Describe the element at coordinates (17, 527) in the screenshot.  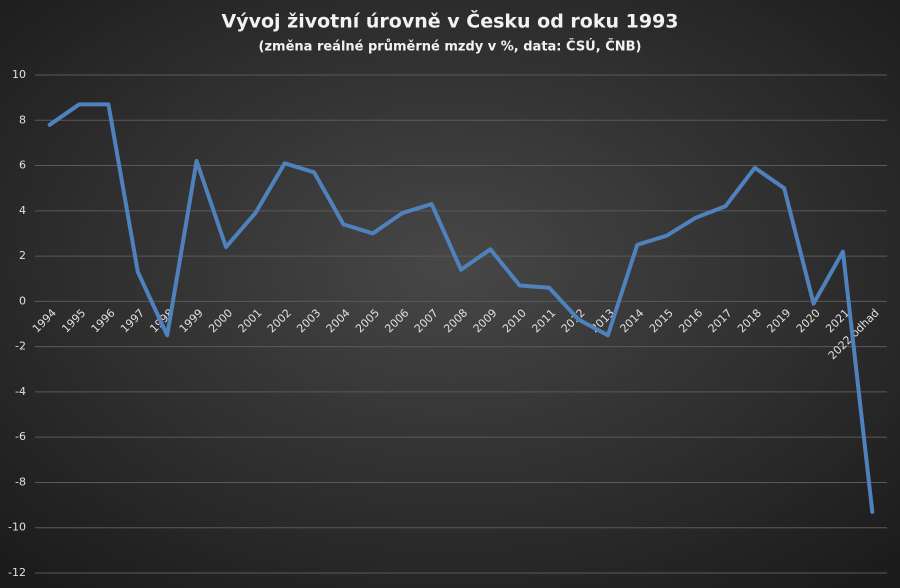
I see `y-tick-label: -10` at that location.